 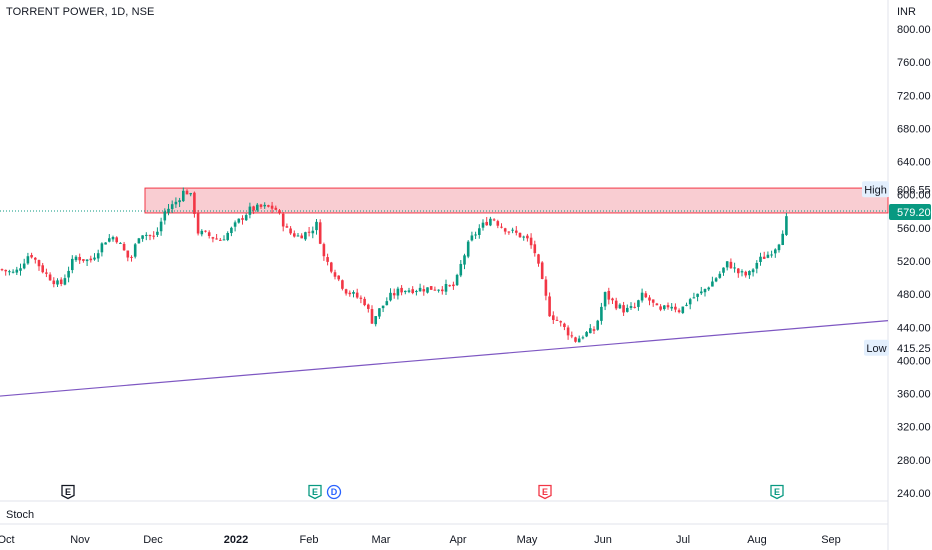 What do you see at coordinates (309, 540) in the screenshot?
I see `time-tick-label: Feb` at bounding box center [309, 540].